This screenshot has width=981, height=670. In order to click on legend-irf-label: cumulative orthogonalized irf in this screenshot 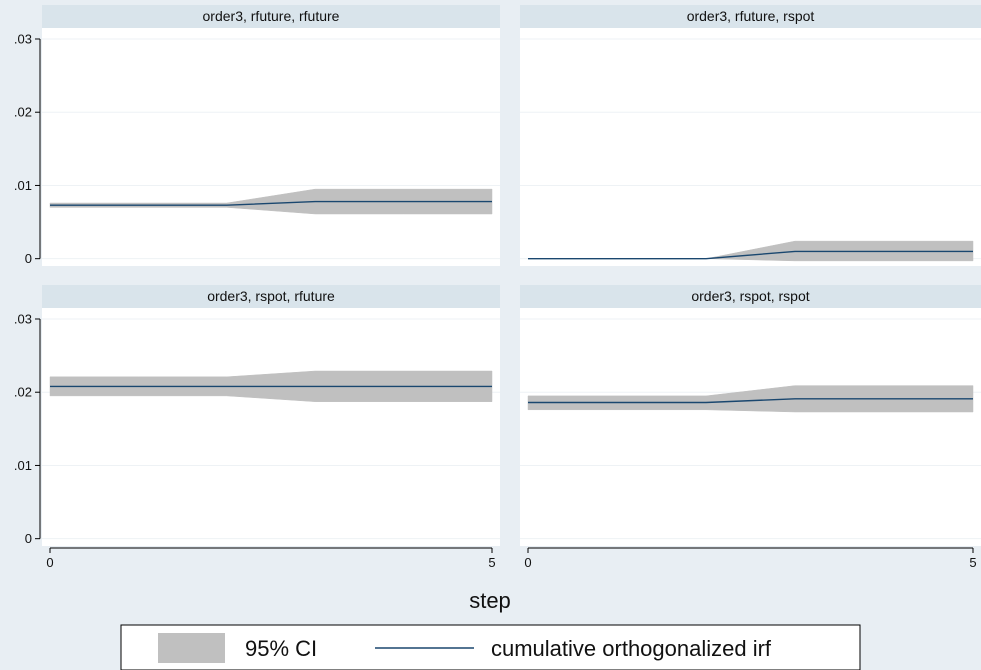, I will do `click(631, 648)`.